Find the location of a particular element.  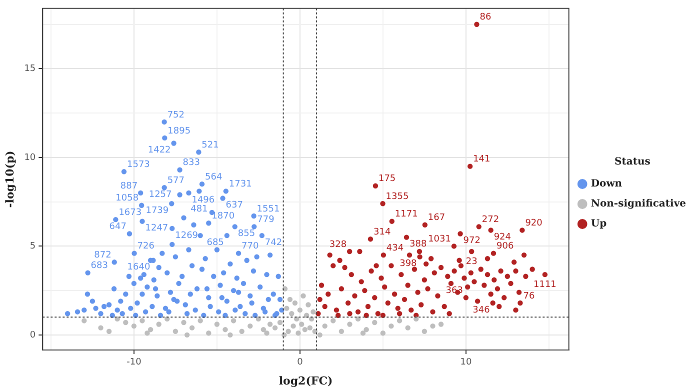

annotation: 398 is located at coordinates (409, 264).